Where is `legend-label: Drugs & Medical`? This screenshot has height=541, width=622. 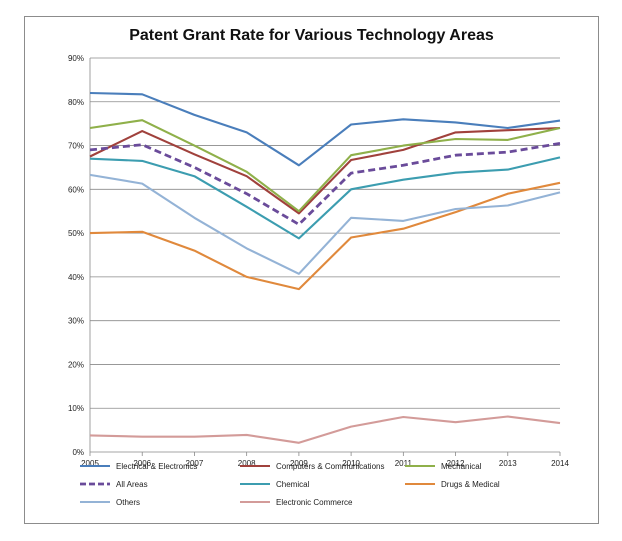 legend-label: Drugs & Medical is located at coordinates (470, 484).